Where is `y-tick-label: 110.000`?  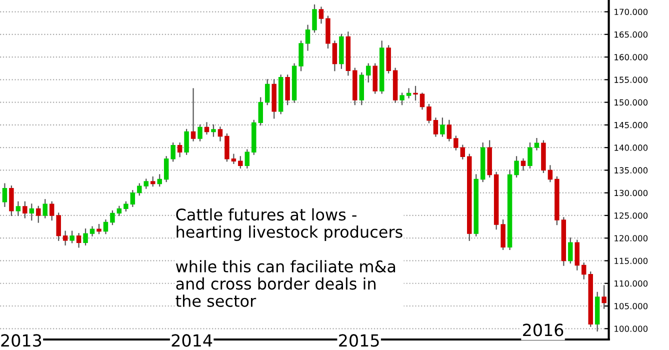 y-tick-label: 110.000 is located at coordinates (631, 283).